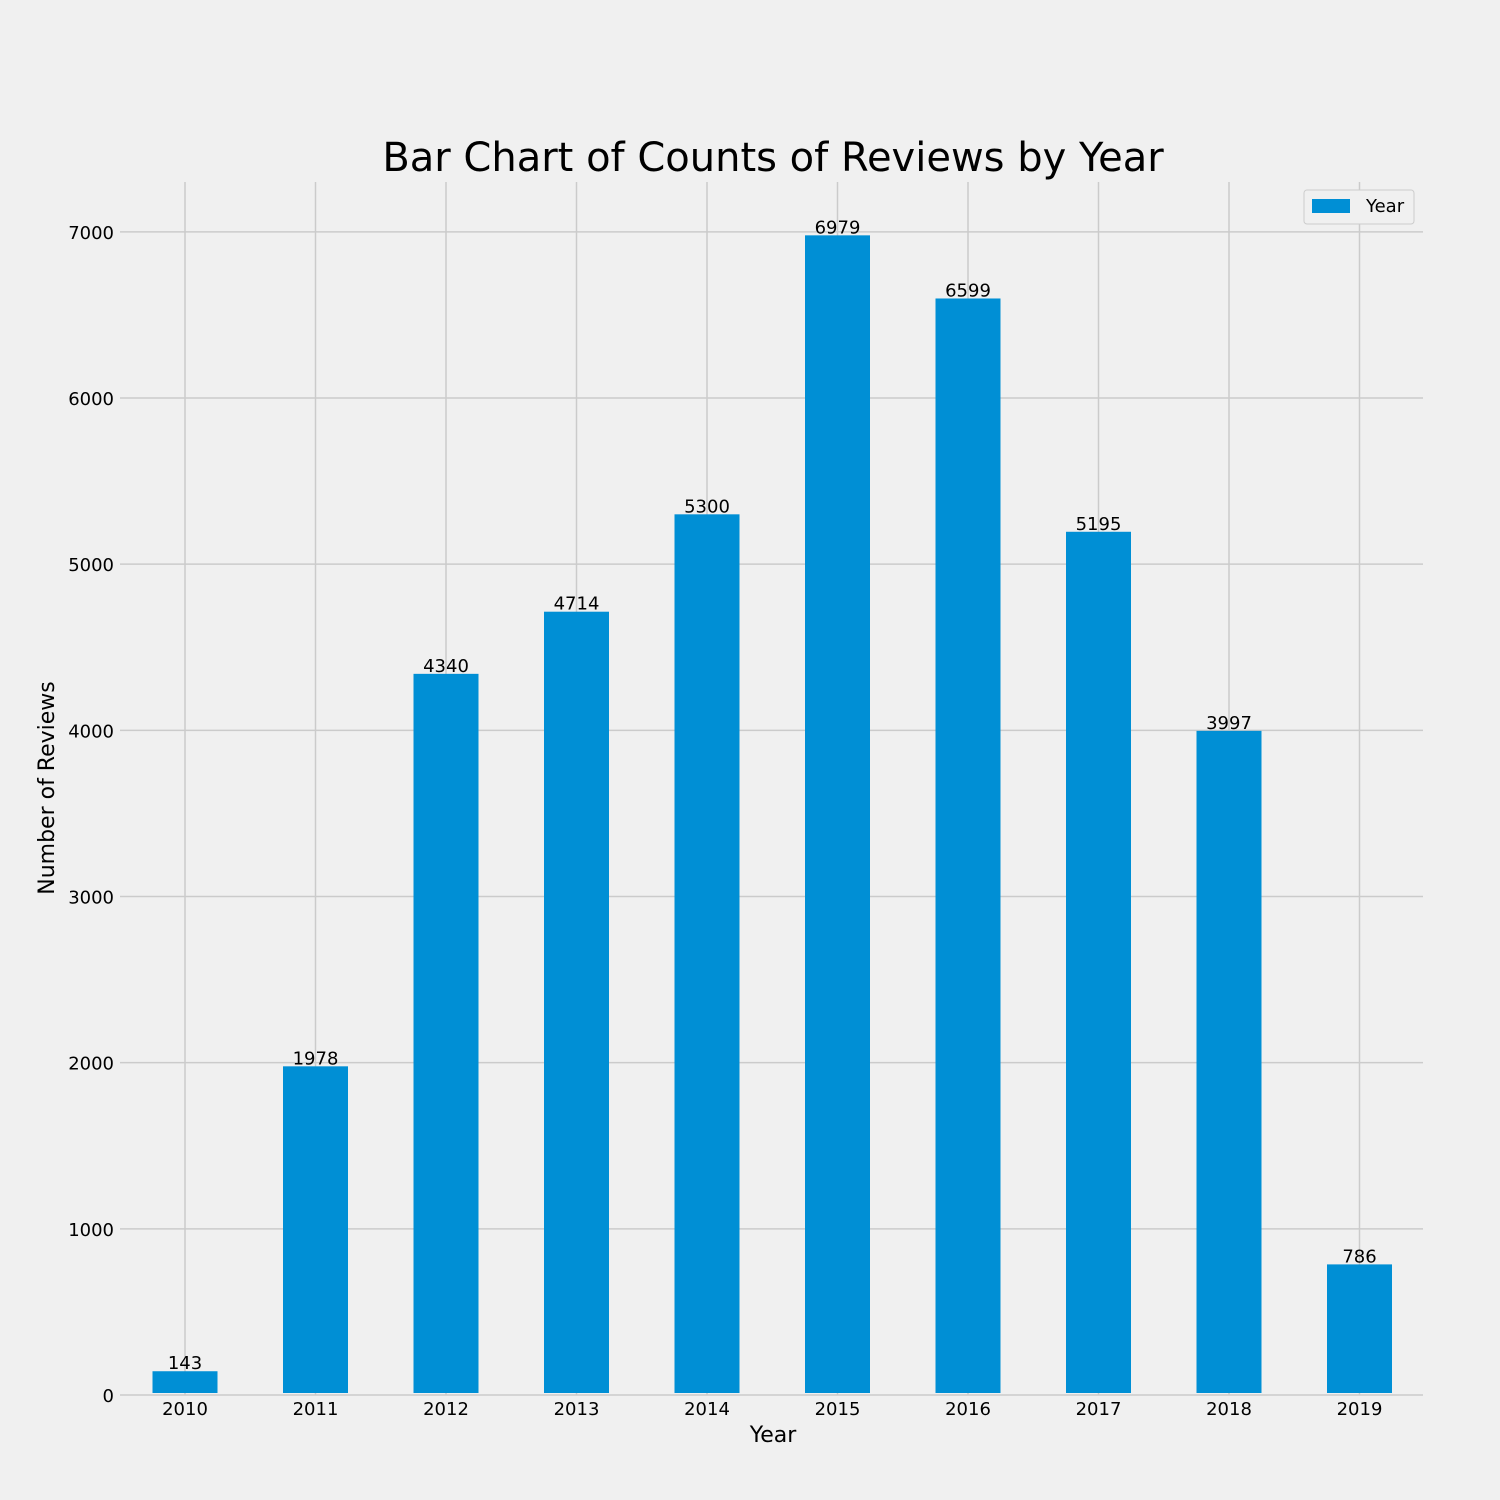 This screenshot has width=1500, height=1500. Describe the element at coordinates (108, 1396) in the screenshot. I see `y-tick-label: 0` at that location.